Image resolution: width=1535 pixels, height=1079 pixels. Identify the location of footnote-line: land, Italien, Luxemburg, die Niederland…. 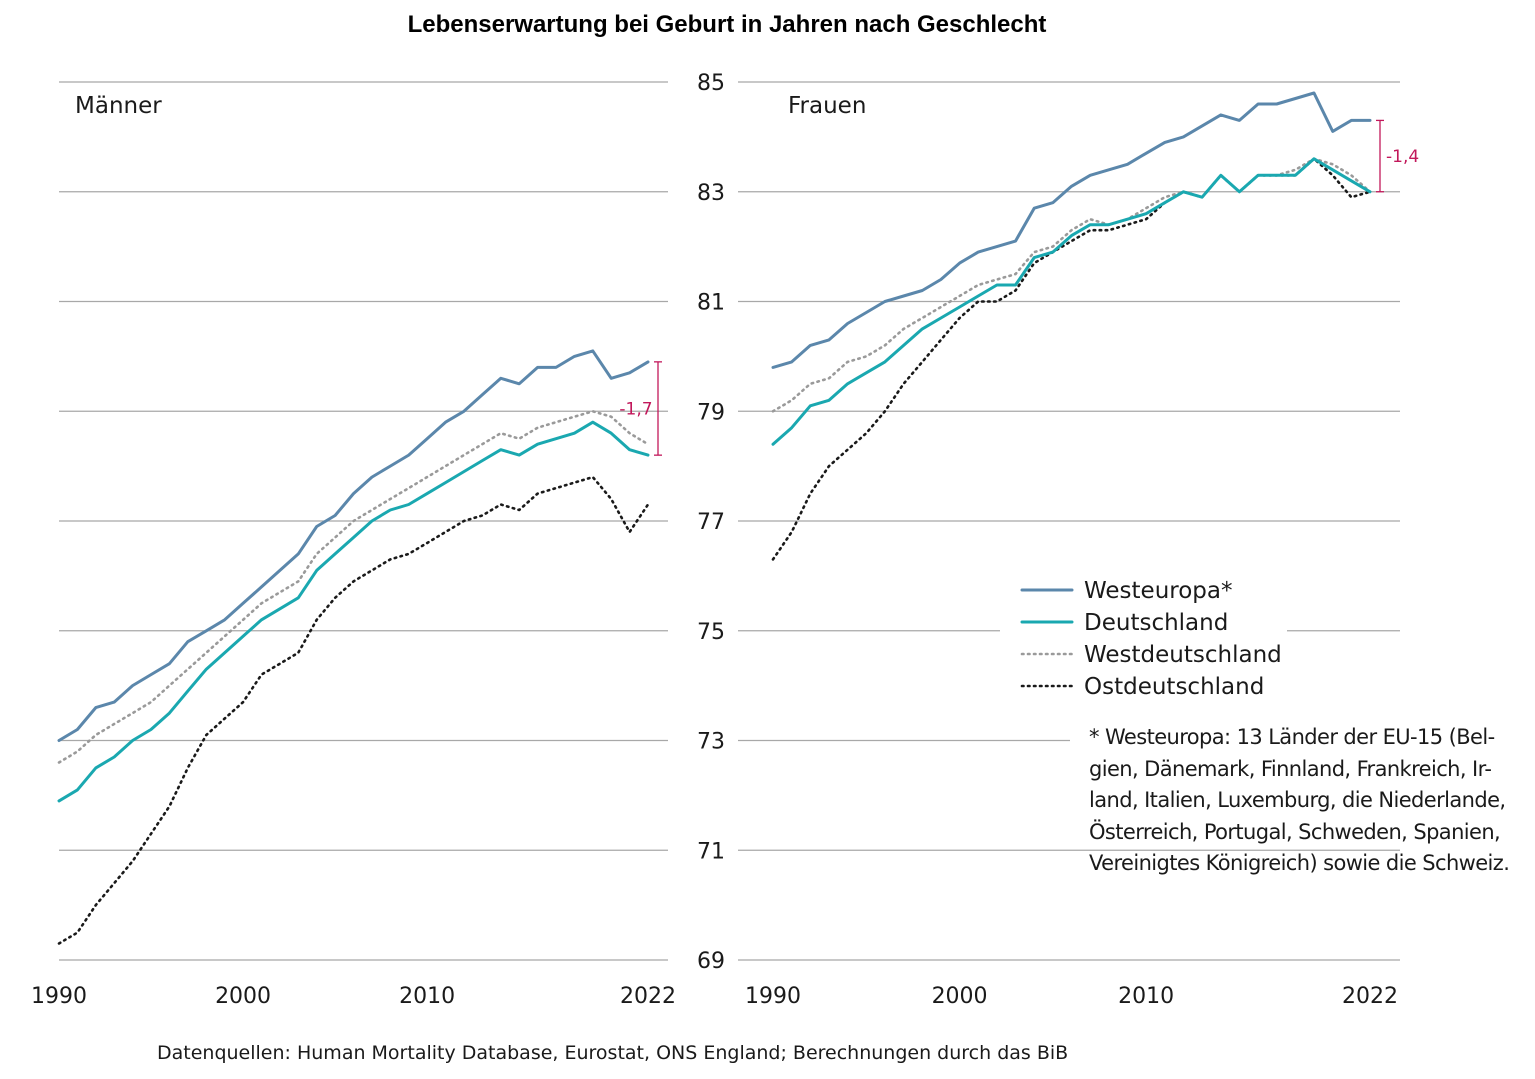
(1297, 800).